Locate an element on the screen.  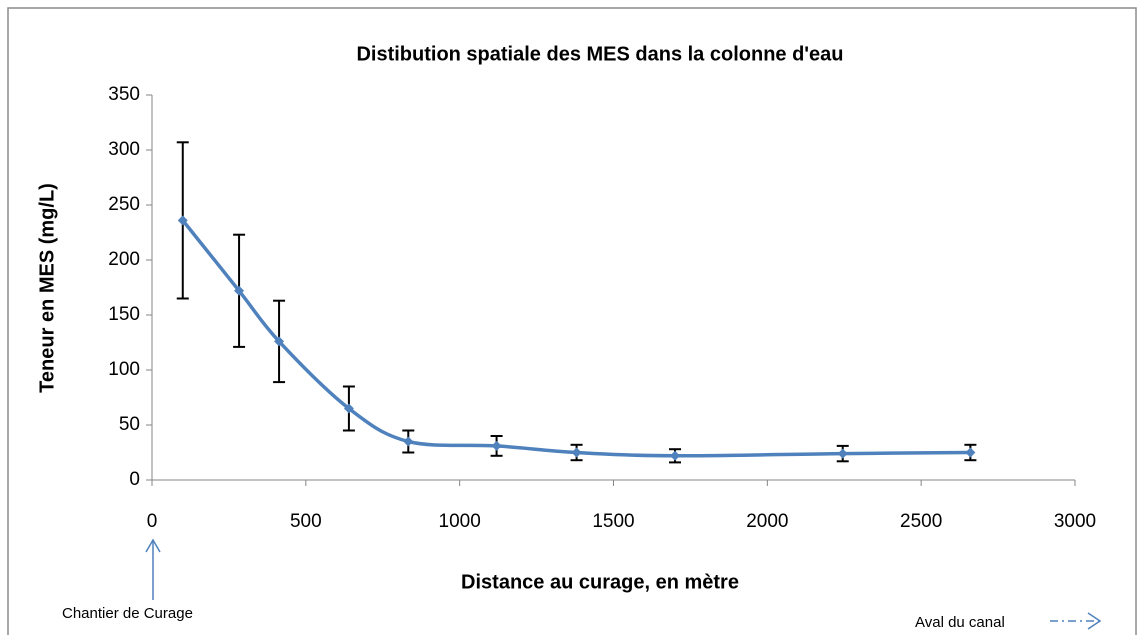
y-tick-label: 350 is located at coordinates (124, 94).